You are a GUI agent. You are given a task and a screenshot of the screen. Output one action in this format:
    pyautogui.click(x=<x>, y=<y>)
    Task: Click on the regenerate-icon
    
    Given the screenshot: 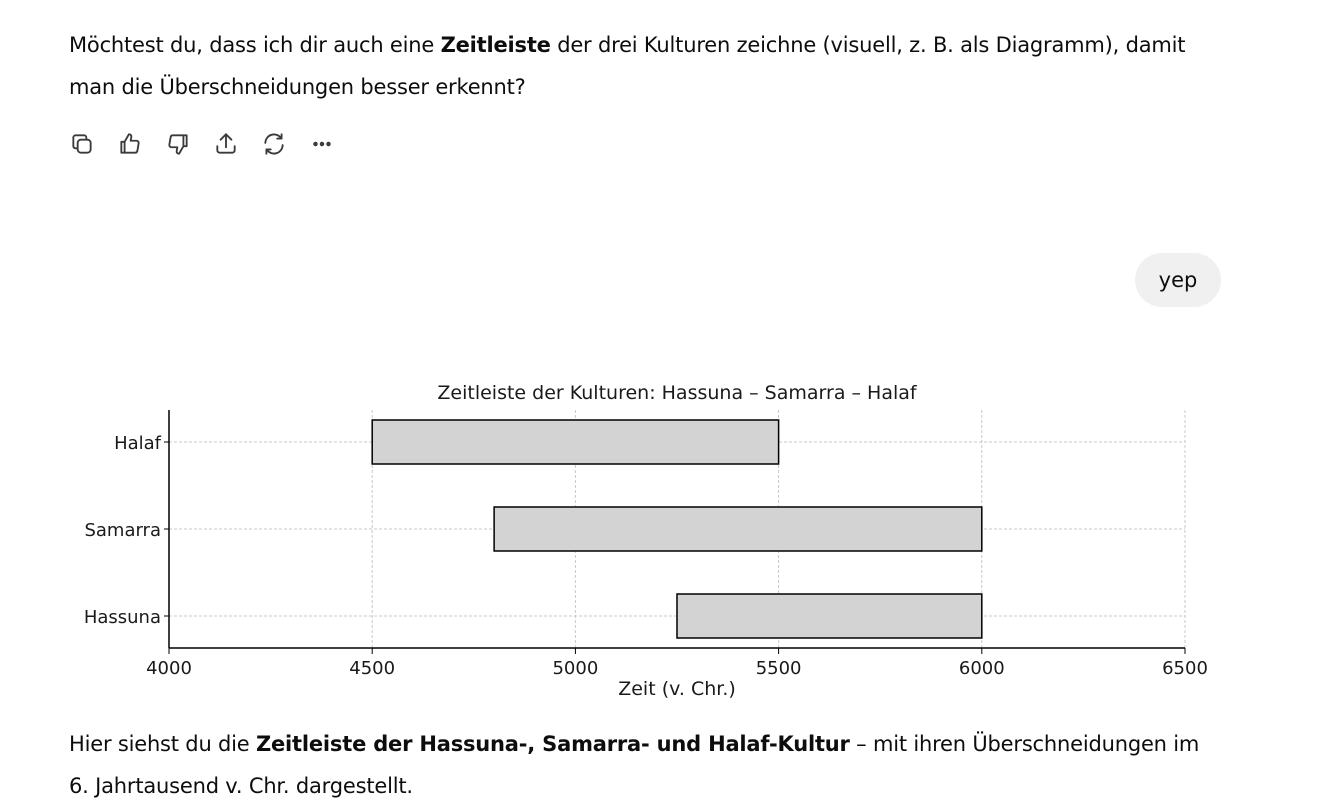 What is the action you would take?
    pyautogui.click(x=274, y=144)
    